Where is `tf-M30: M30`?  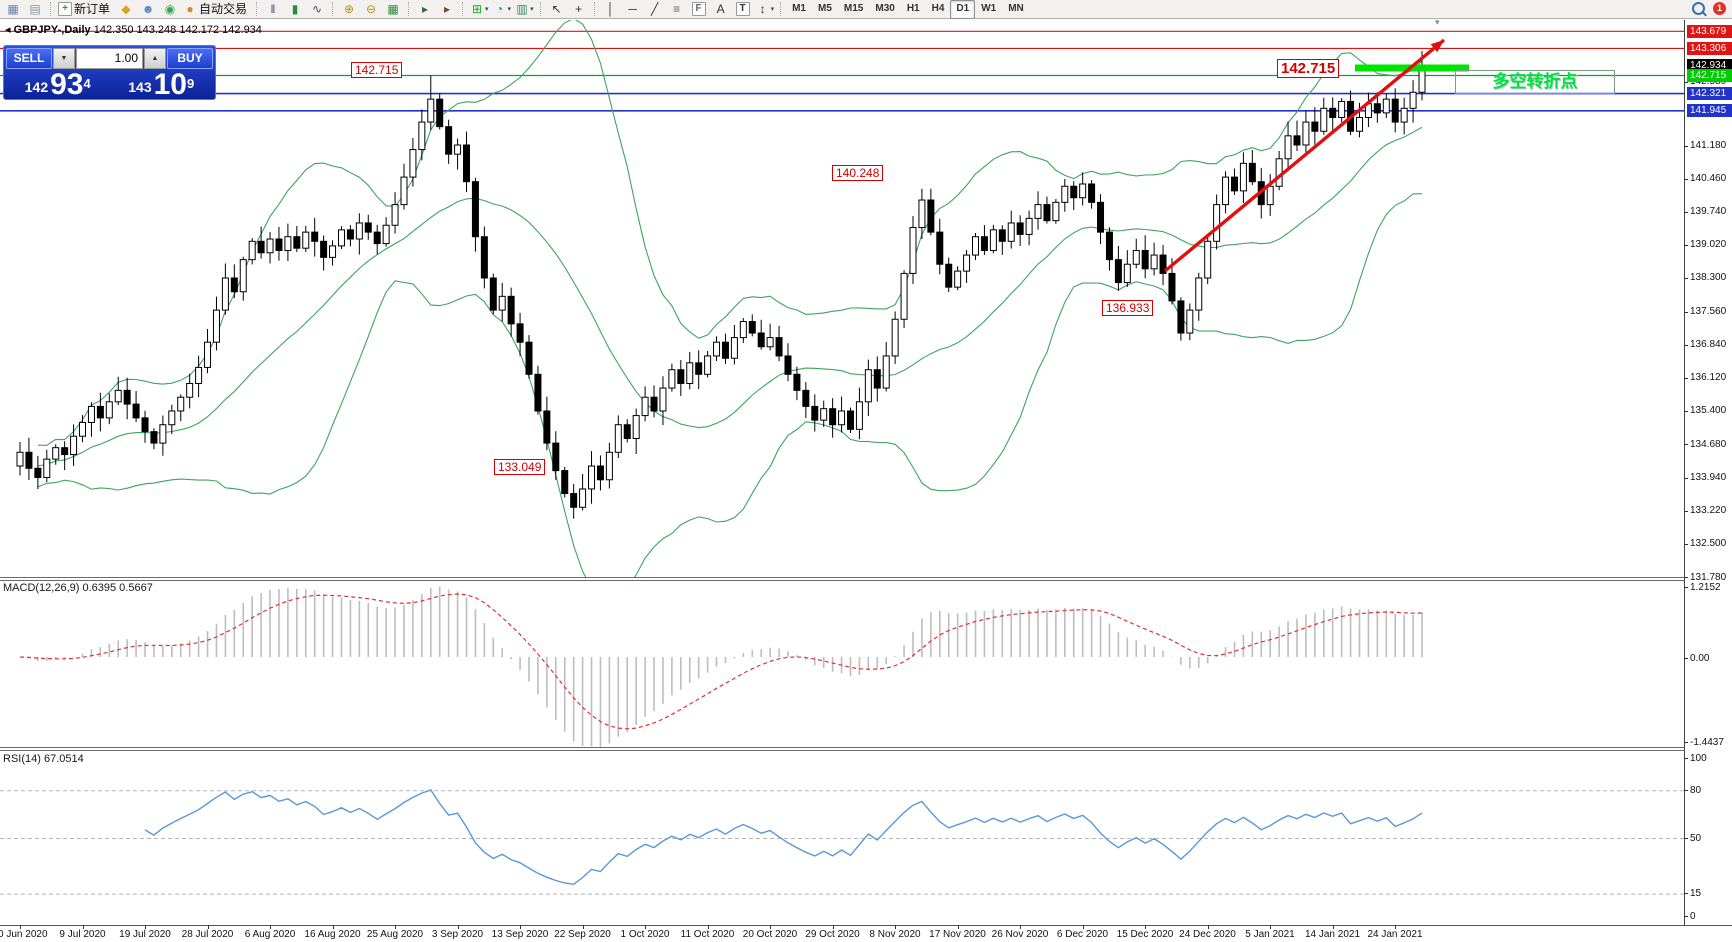 tf-M30: M30 is located at coordinates (885, 8).